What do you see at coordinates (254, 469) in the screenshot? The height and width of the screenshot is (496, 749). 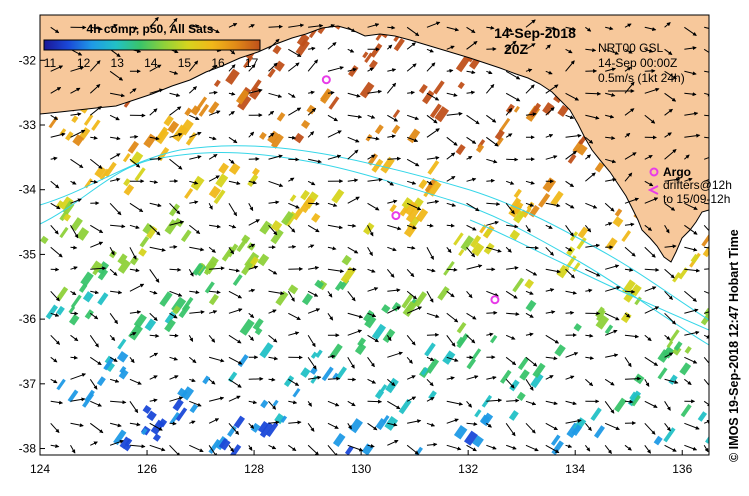 I see `x-tick-label: 128` at bounding box center [254, 469].